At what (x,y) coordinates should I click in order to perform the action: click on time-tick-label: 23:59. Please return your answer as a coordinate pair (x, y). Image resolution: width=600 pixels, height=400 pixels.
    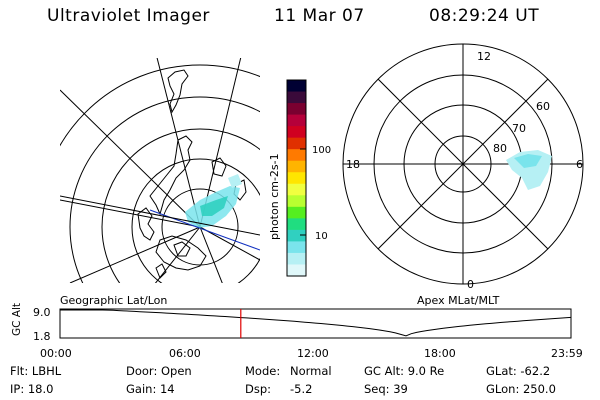
    Looking at the image, I should click on (567, 353).